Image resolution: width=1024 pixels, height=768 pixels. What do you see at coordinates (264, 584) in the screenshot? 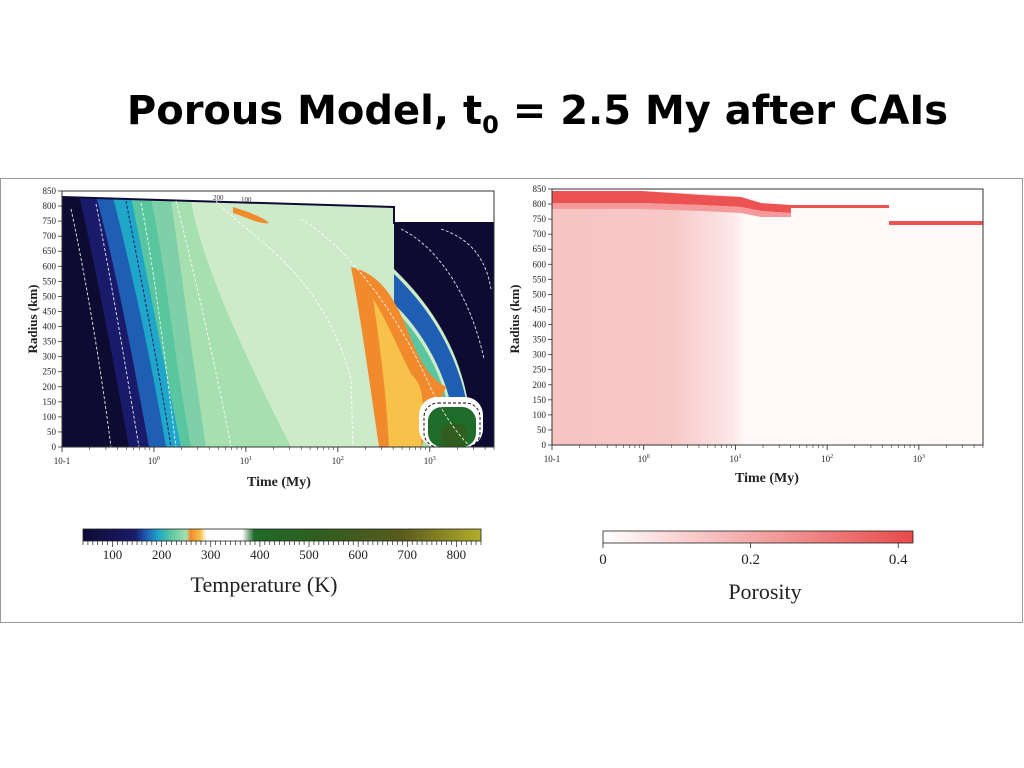
I see `temp-colorbar-label: Temperature (K)` at bounding box center [264, 584].